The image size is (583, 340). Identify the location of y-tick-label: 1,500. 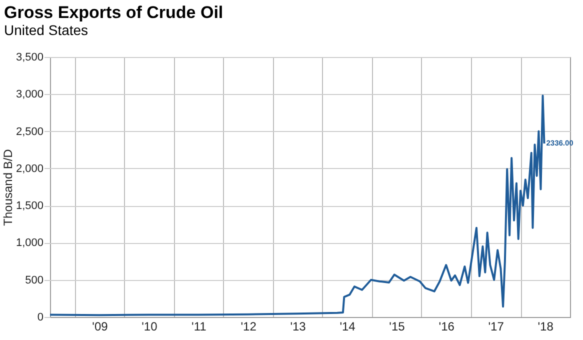
(30, 206).